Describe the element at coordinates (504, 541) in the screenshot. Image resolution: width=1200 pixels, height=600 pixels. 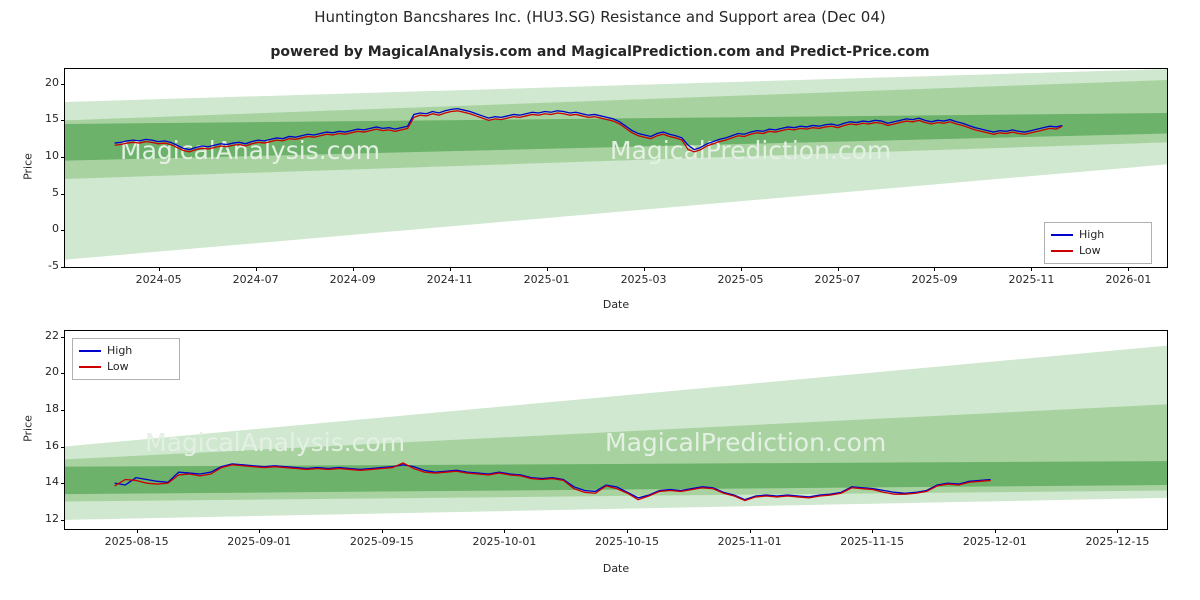
I see `x-tick-label: 2025-10-01` at that location.